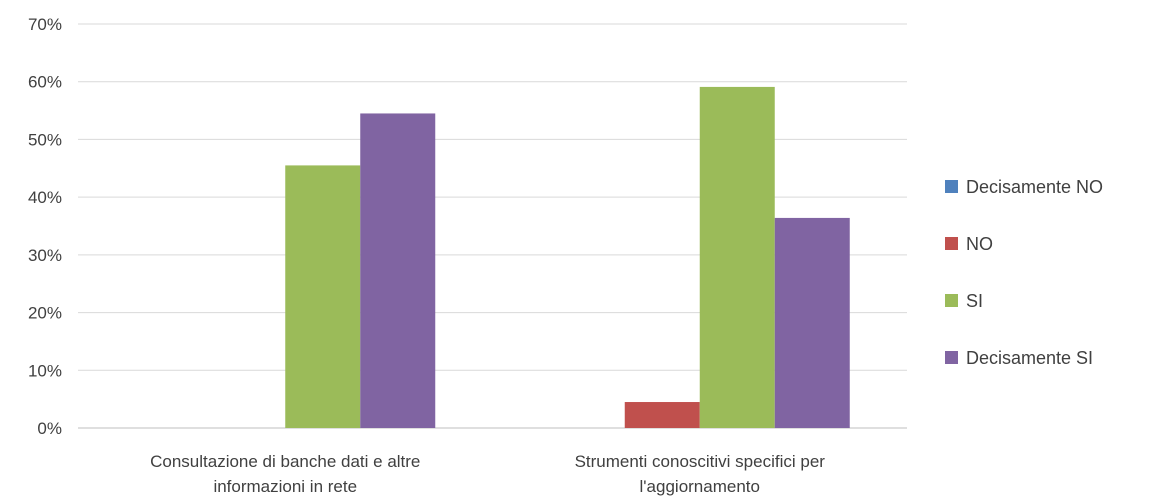 The height and width of the screenshot is (497, 1158). What do you see at coordinates (979, 244) in the screenshot?
I see `legend-label: NO` at bounding box center [979, 244].